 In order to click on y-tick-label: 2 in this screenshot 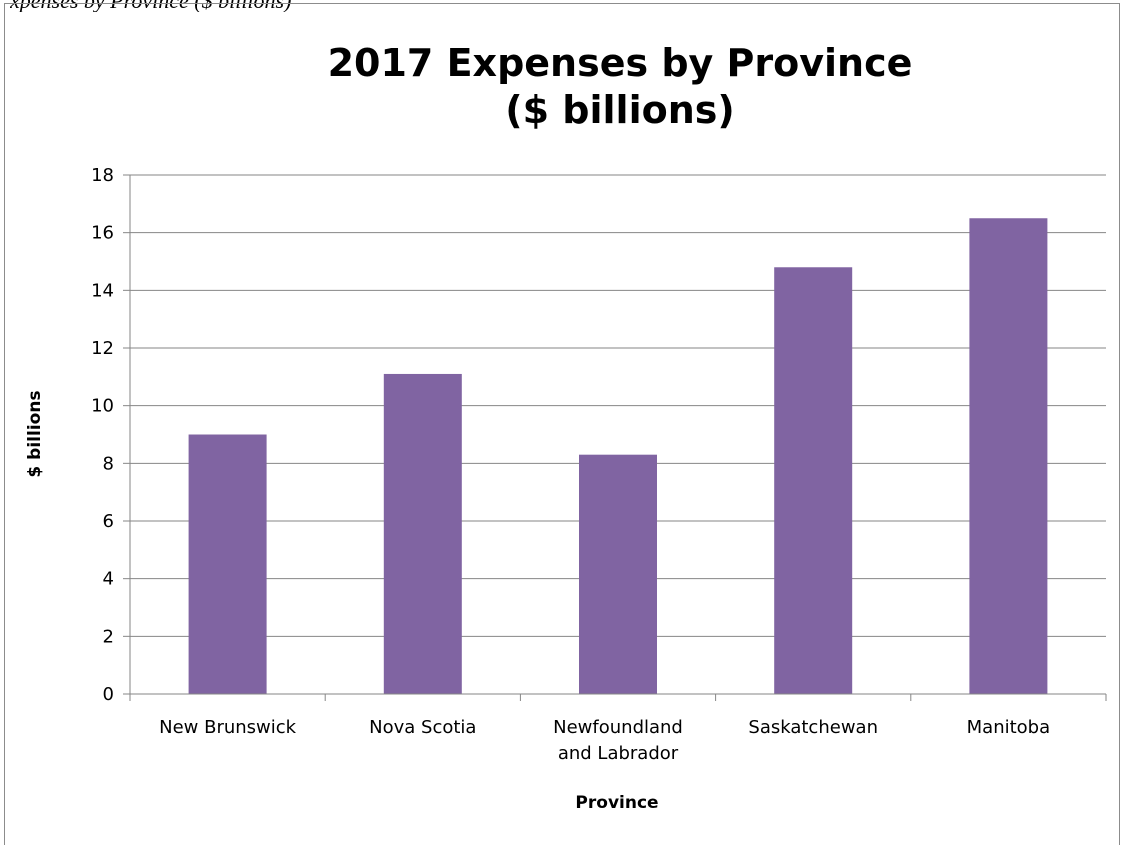, I will do `click(108, 636)`.